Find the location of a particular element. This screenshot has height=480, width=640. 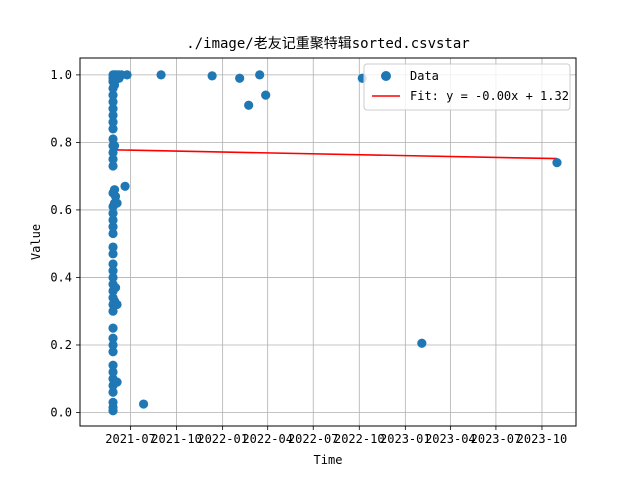

legend: Data Fit: y = -0.00x + 1.32 is located at coordinates (467, 87).